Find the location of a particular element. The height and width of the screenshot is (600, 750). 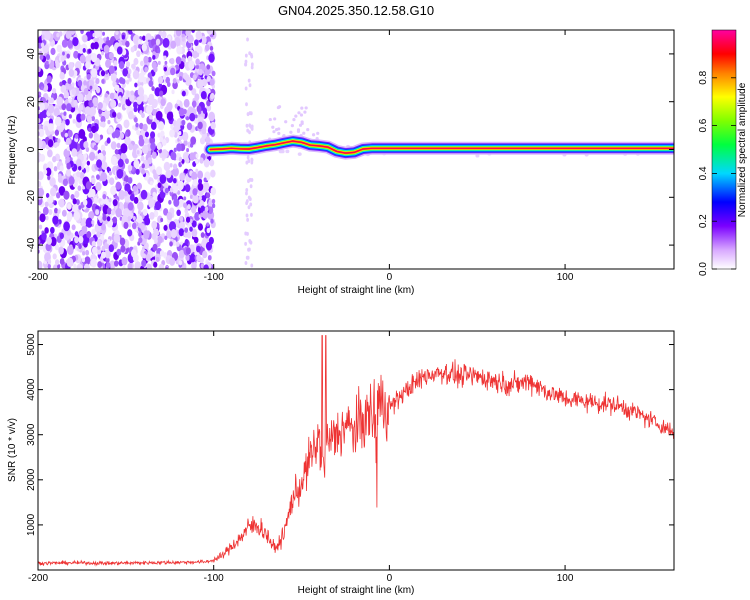

colorbar-tick-label: 0.0 is located at coordinates (703, 269).